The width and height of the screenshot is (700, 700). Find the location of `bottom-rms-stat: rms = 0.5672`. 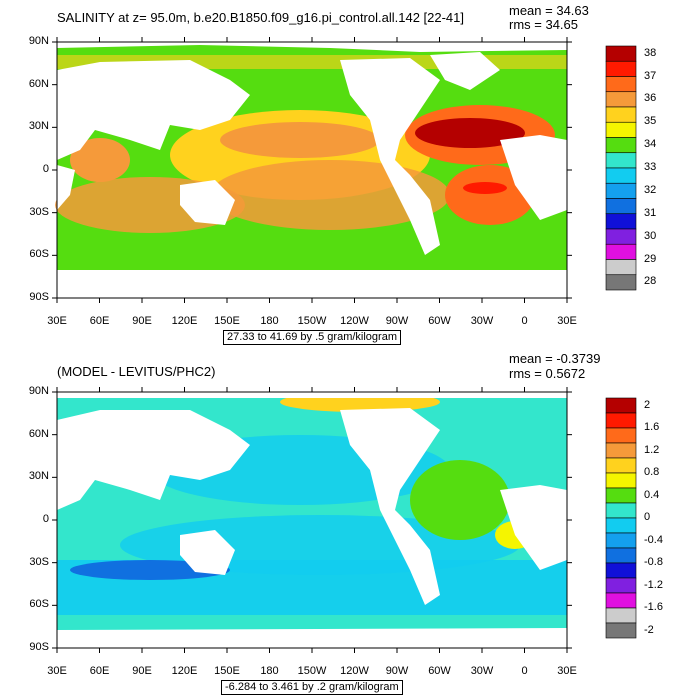

bottom-rms-stat: rms = 0.5672 is located at coordinates (547, 373).